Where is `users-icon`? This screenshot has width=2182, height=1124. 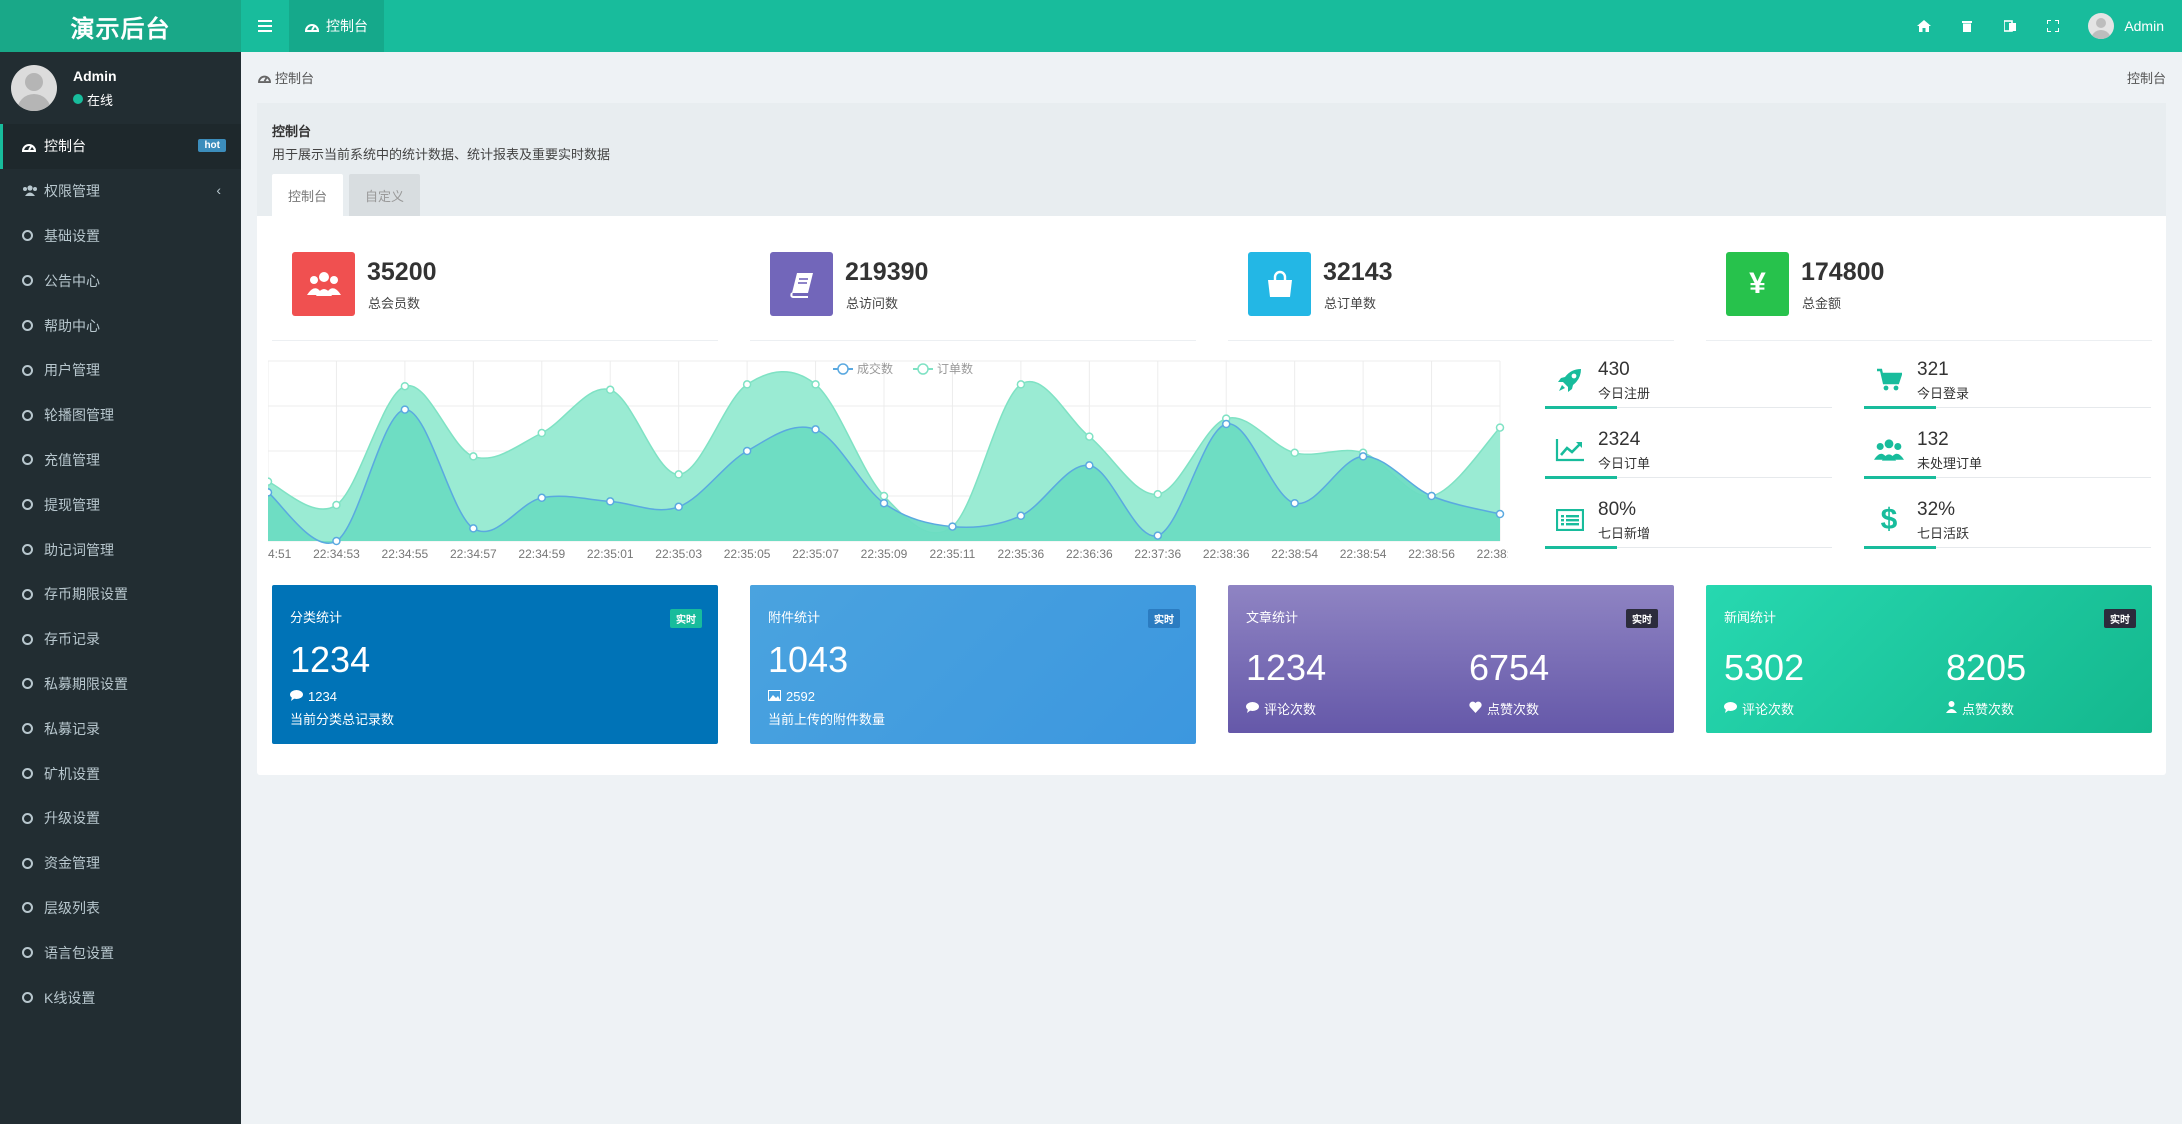 users-icon is located at coordinates (323, 284).